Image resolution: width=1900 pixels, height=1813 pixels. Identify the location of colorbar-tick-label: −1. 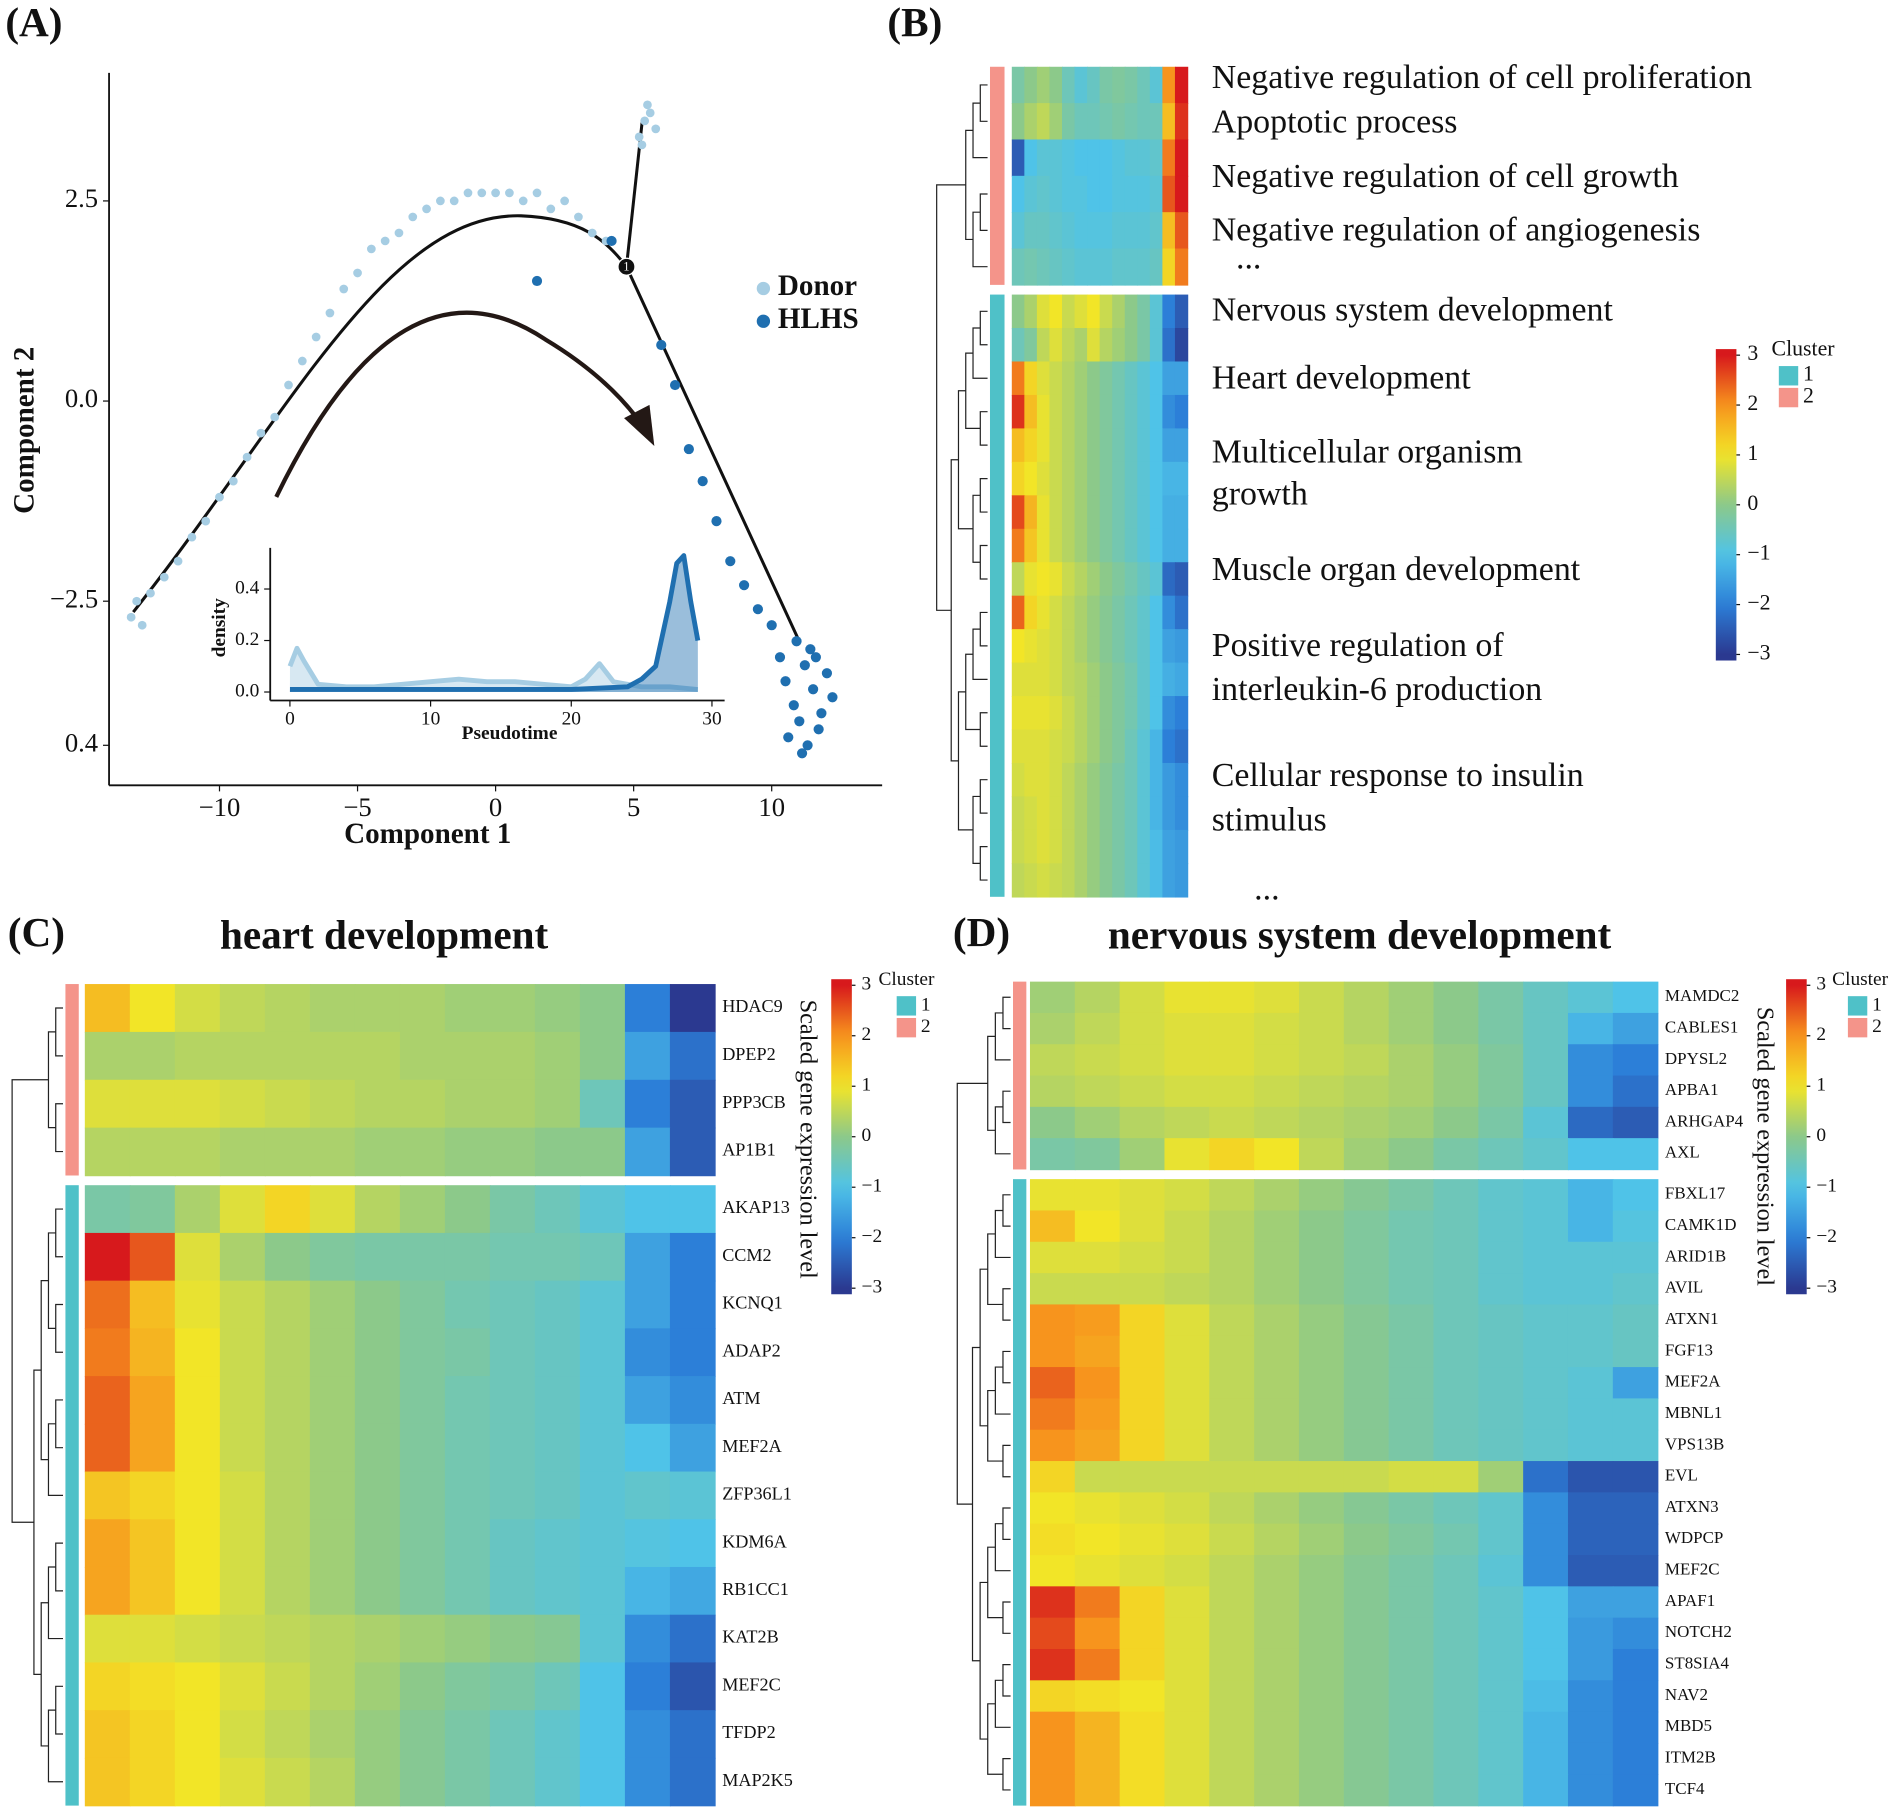
(1758, 553).